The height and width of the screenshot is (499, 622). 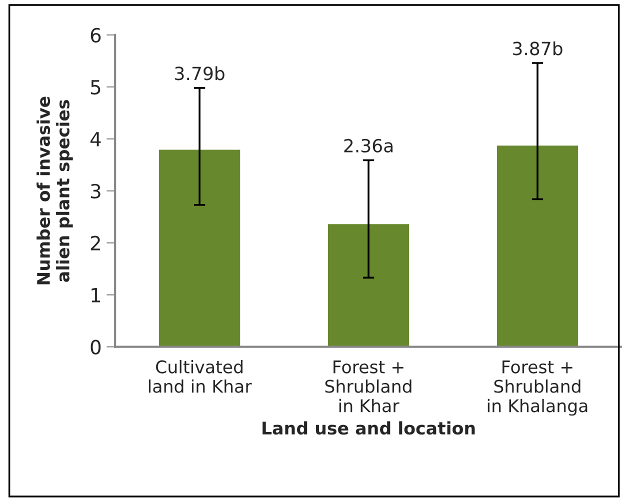 I want to click on y-tick-label: 5, so click(x=95, y=87).